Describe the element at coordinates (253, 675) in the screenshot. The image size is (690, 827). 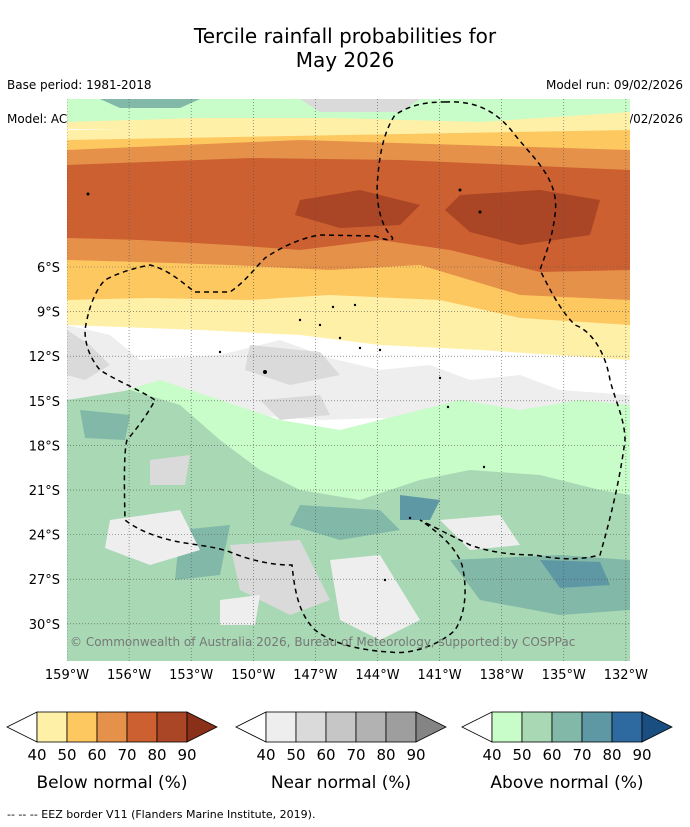
I see `lon-tick-label: 150°W` at that location.